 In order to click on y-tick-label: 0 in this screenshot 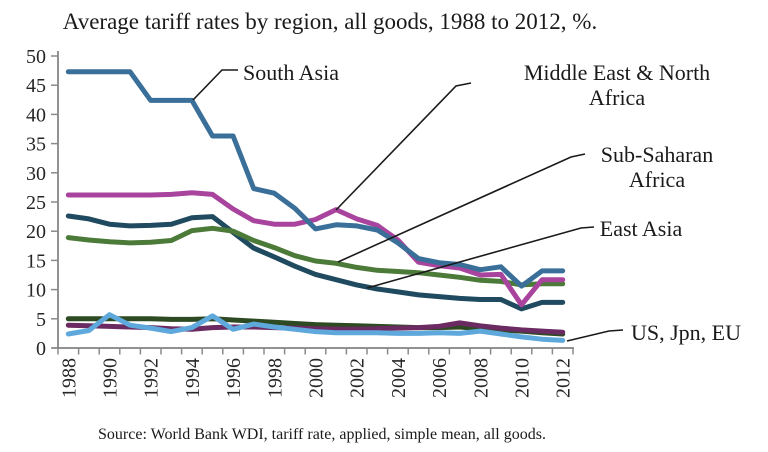, I will do `click(41, 349)`.